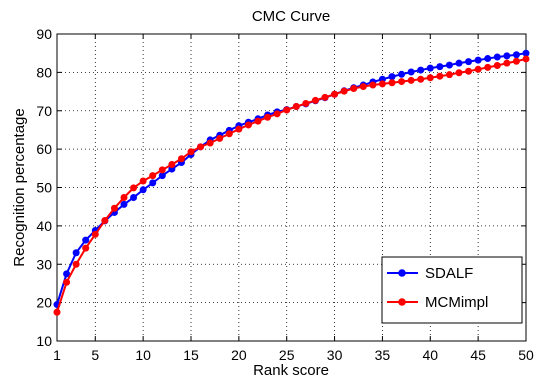 The image size is (534, 380). Describe the element at coordinates (402, 273) in the screenshot. I see `legend-marker-sdalf` at that location.